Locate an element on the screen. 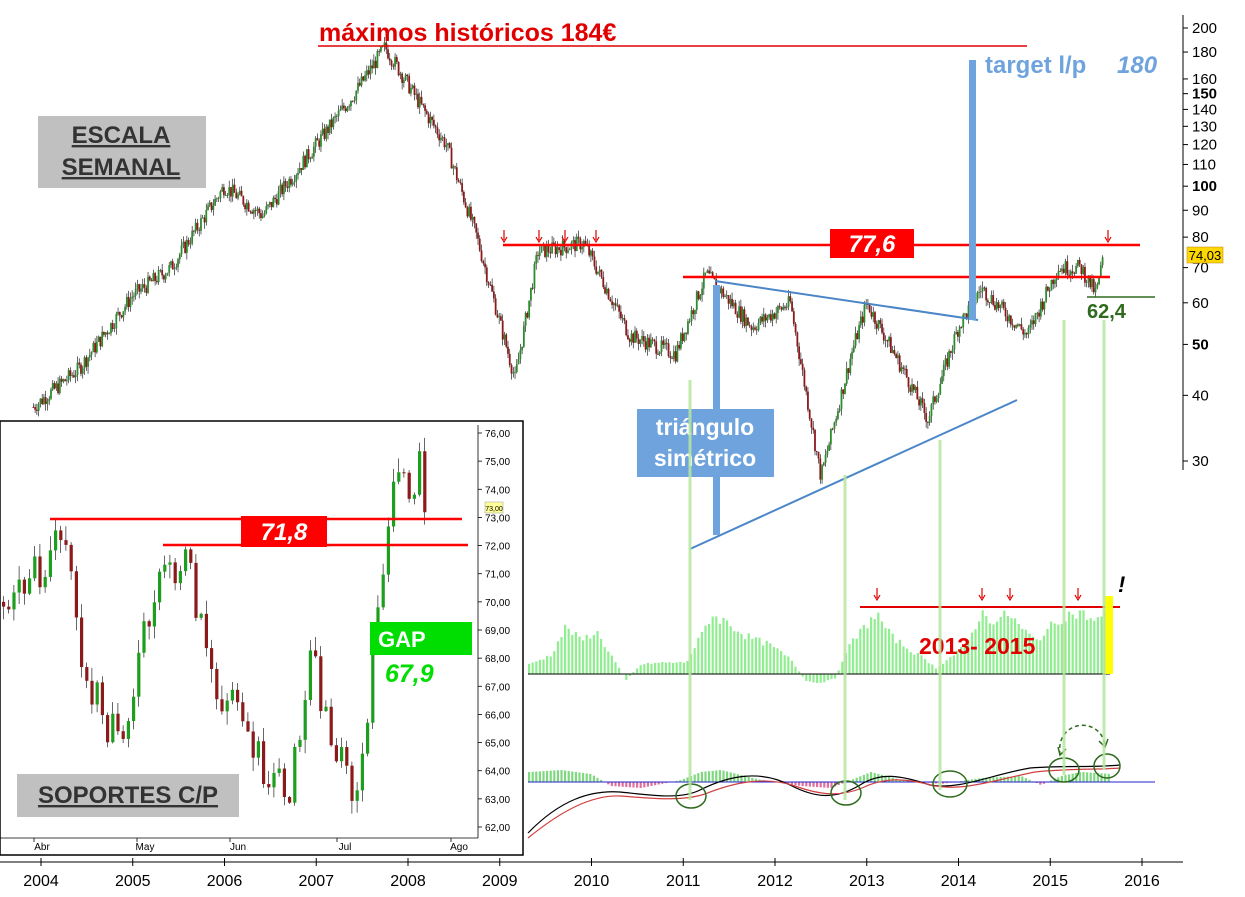  main-x-tick-label: 2011 is located at coordinates (683, 881).